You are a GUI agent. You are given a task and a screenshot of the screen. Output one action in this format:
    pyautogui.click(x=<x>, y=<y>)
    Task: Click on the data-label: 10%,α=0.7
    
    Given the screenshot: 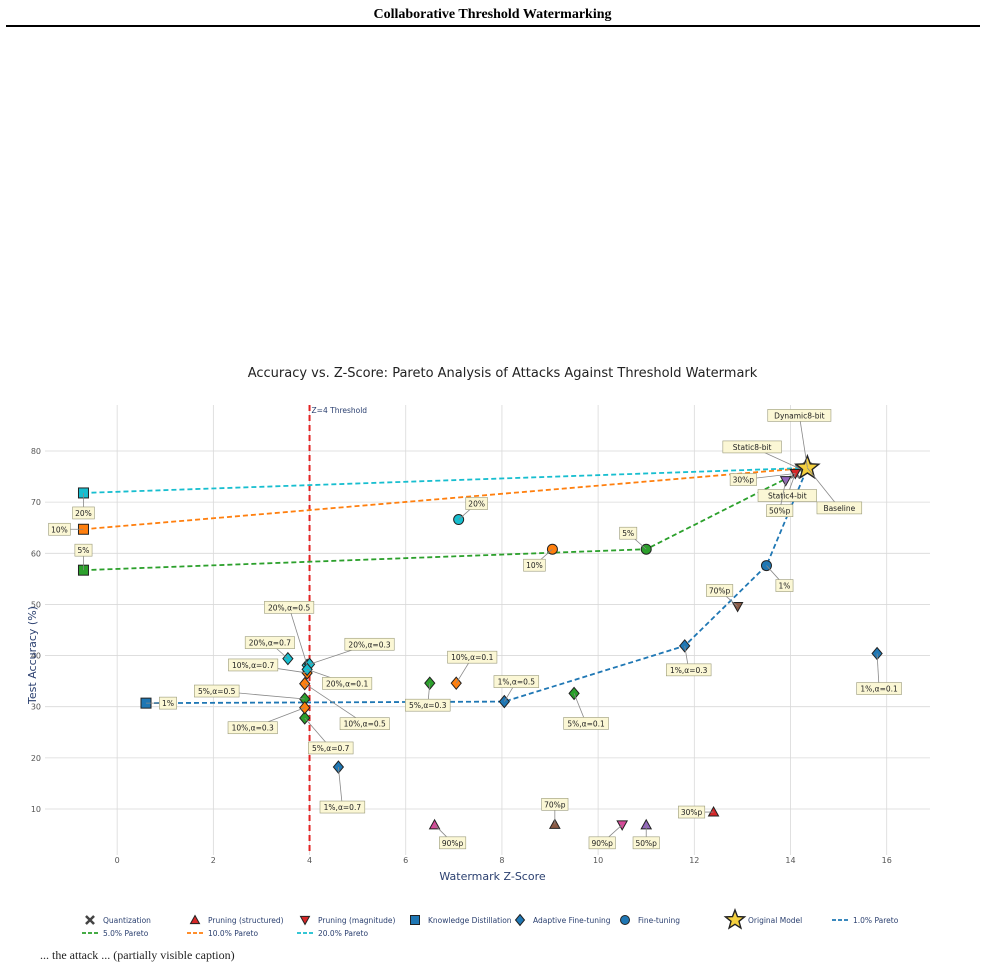 What is the action you would take?
    pyautogui.click(x=253, y=665)
    